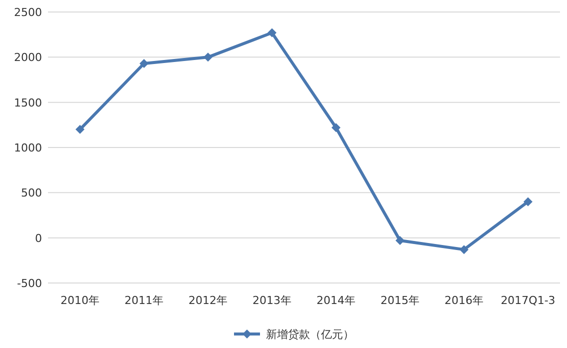 Image resolution: width=567 pixels, height=348 pixels. What do you see at coordinates (80, 300) in the screenshot?
I see `x-tick-label: 2010年` at bounding box center [80, 300].